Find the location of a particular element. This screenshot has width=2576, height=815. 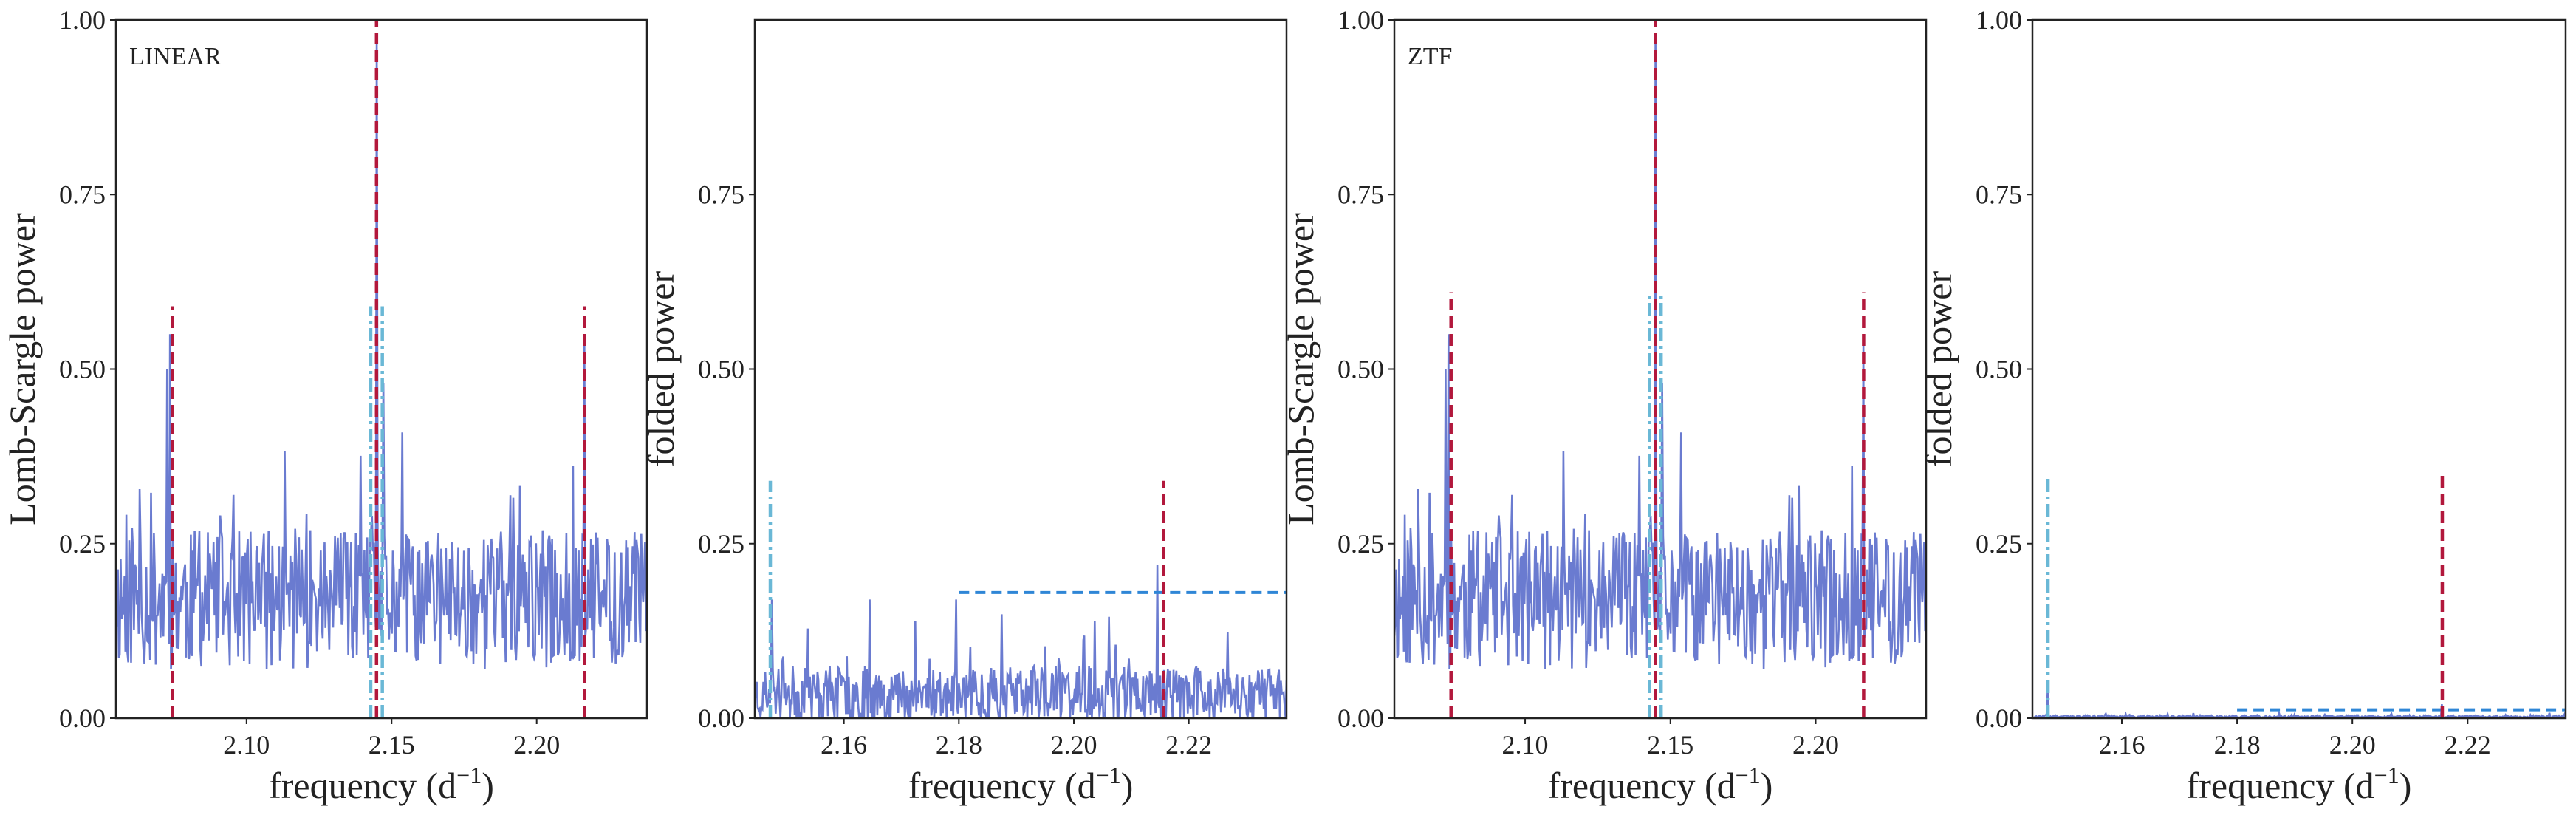

panel-tag: LINEAR is located at coordinates (175, 56).